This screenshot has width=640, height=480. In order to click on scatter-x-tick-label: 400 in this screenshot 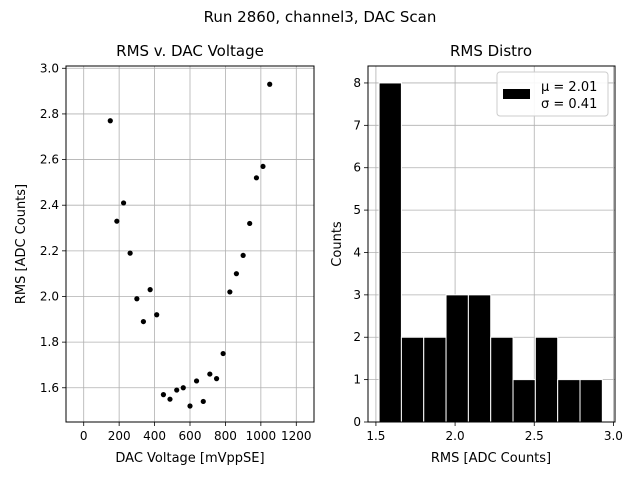, I will do `click(154, 436)`.